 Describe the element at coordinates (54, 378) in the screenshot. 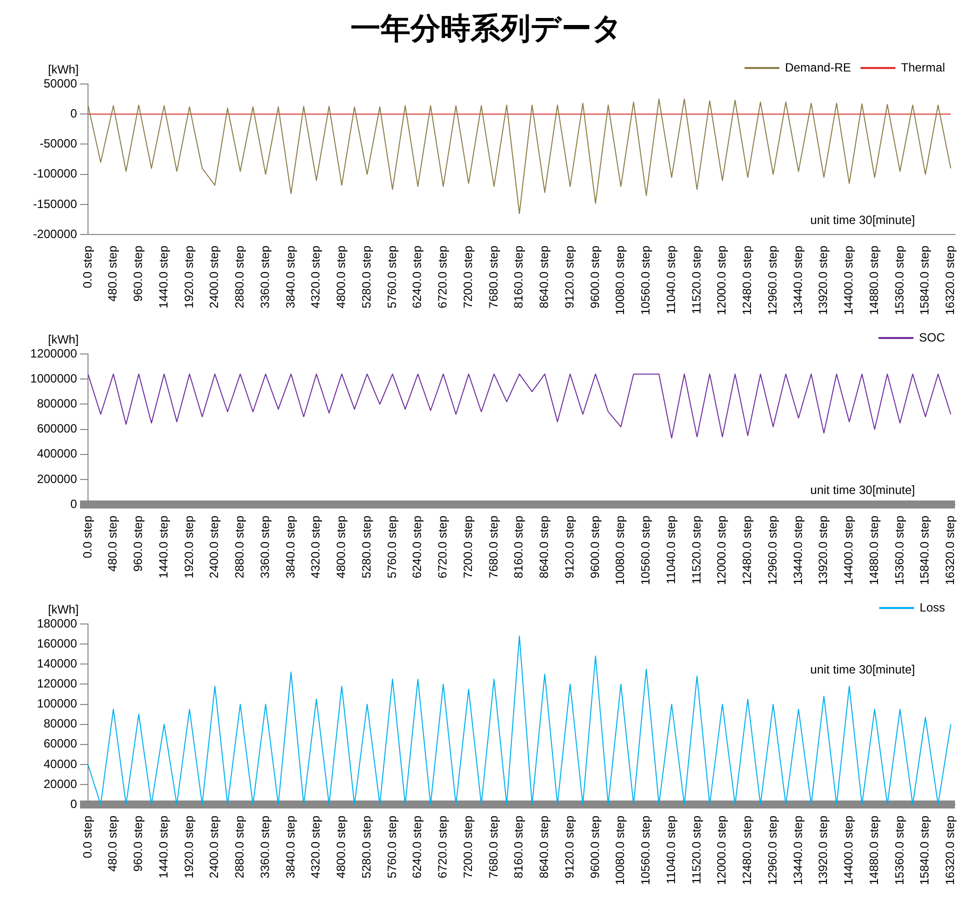

I see `y-tick-label: 1000000` at that location.